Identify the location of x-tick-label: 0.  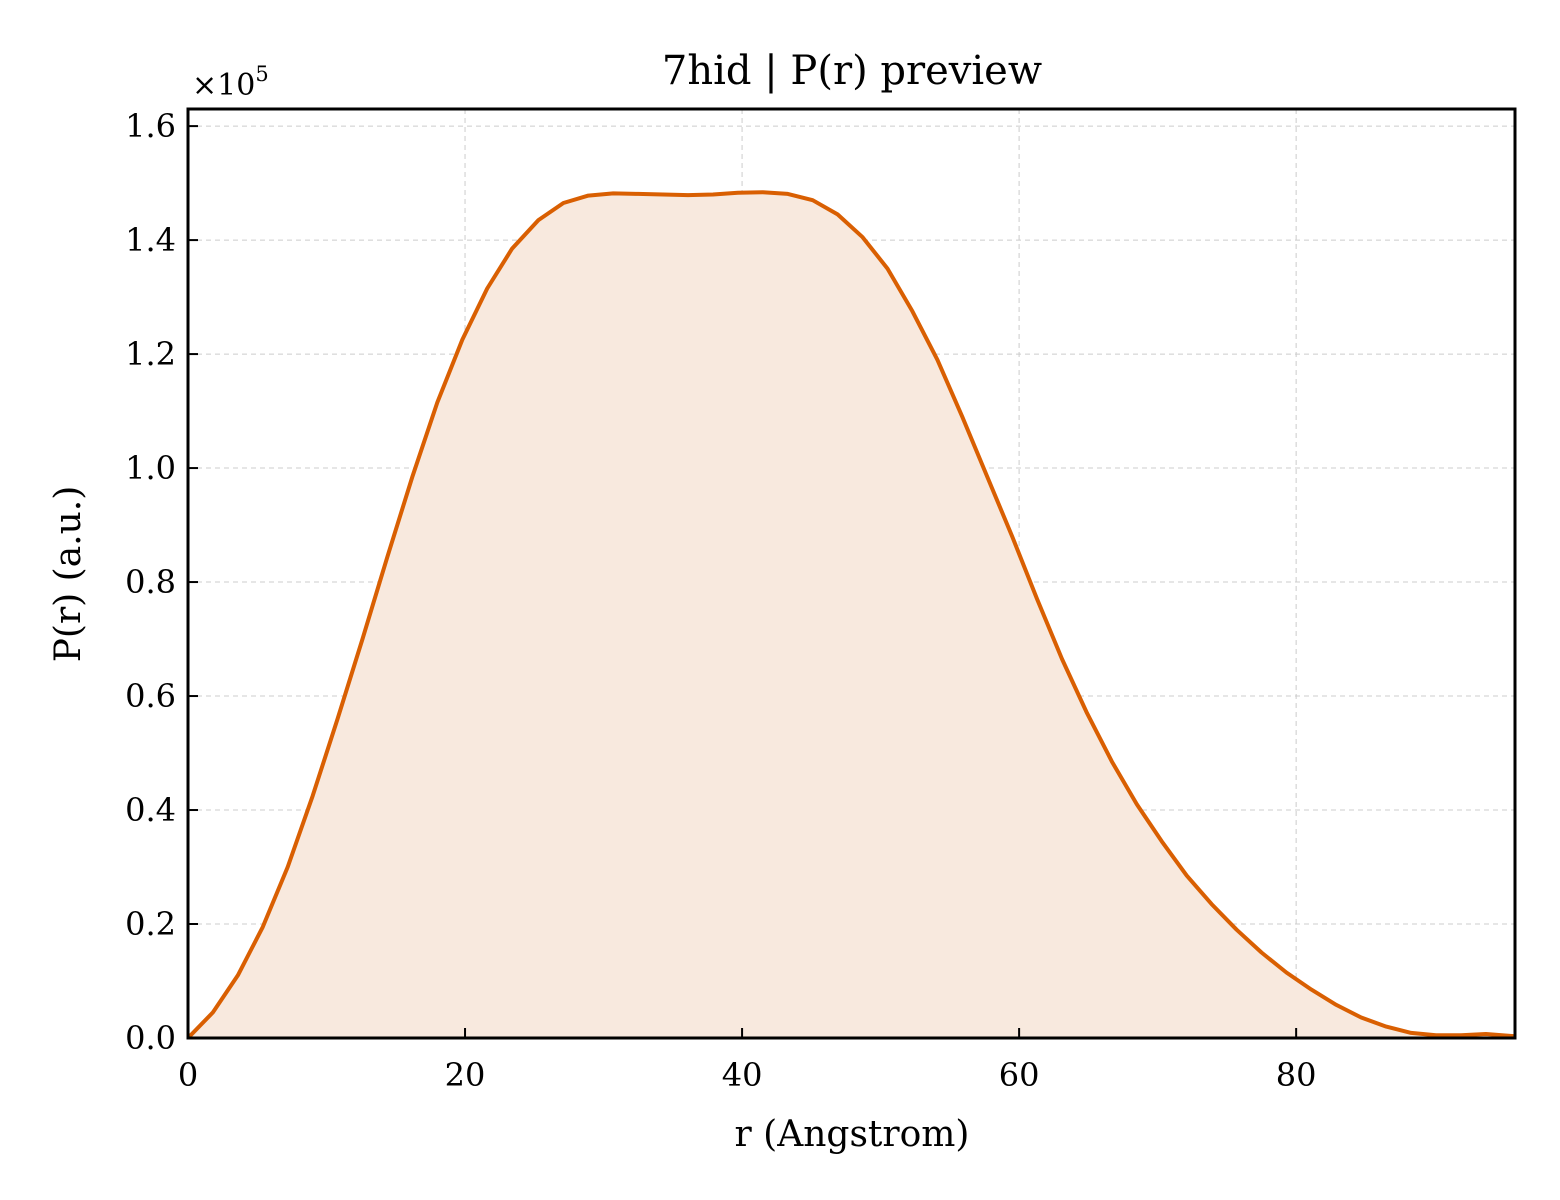
(188, 1075).